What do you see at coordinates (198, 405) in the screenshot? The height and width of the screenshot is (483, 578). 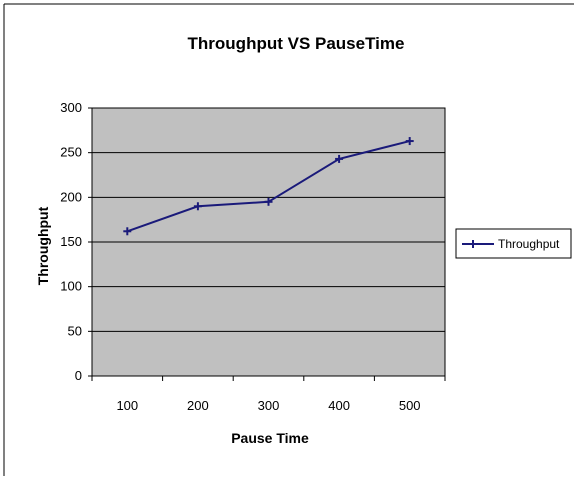 I see `x-tick-label: 200` at bounding box center [198, 405].